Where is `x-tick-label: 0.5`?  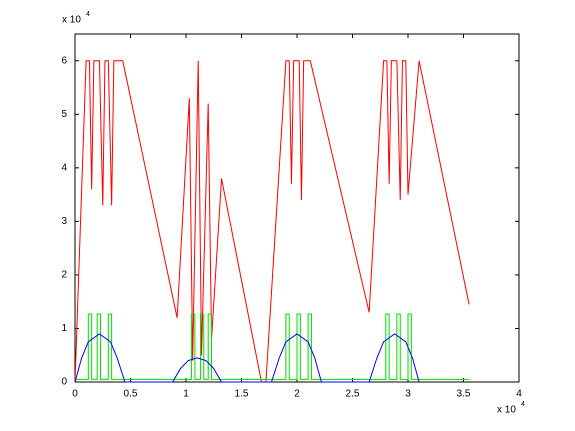 x-tick-label: 0.5 is located at coordinates (131, 394).